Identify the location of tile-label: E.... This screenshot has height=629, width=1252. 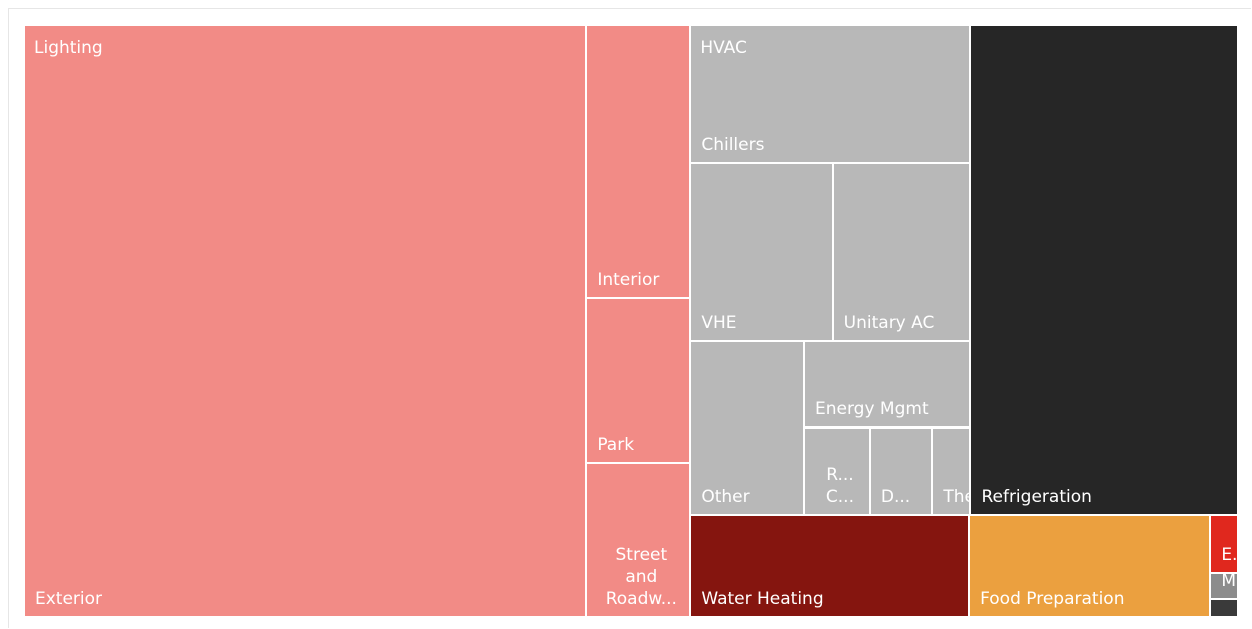
(1229, 555).